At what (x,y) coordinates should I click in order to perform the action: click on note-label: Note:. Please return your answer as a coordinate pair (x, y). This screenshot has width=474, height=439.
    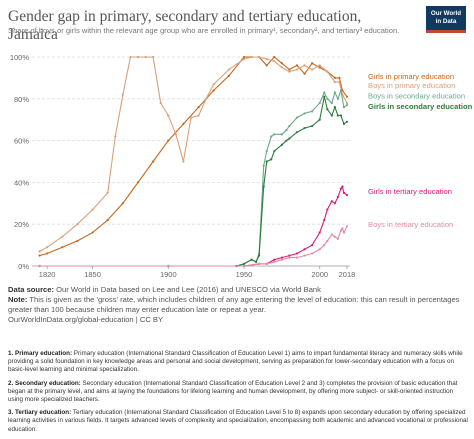
    Looking at the image, I should click on (18, 299).